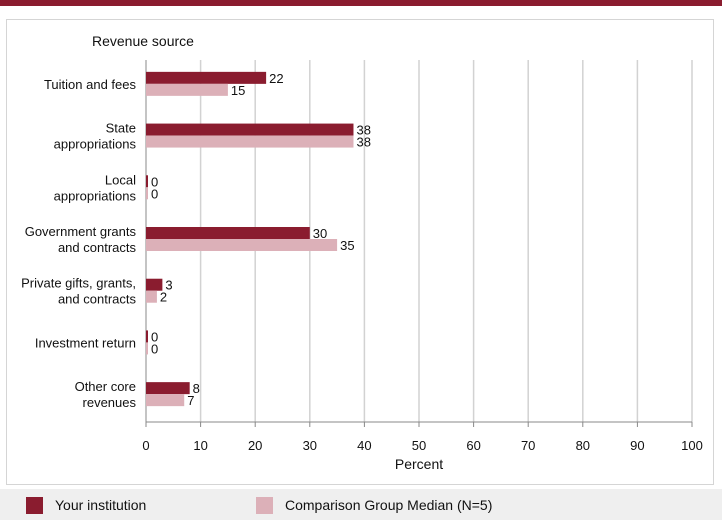  Describe the element at coordinates (168, 285) in the screenshot. I see `data-label-0-4: 3` at that location.